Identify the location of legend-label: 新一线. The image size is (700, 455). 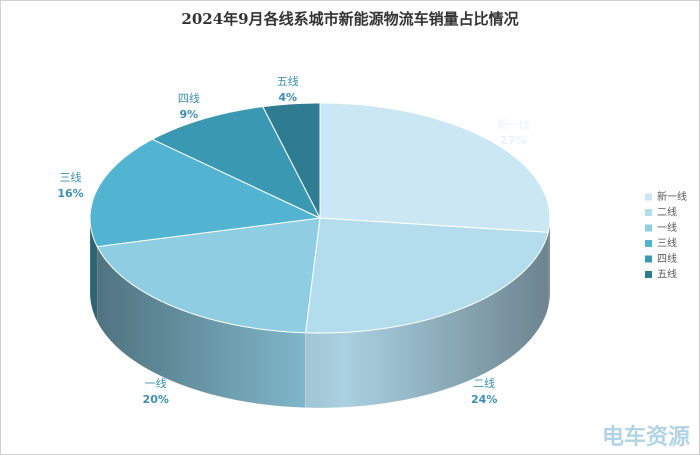
(672, 196).